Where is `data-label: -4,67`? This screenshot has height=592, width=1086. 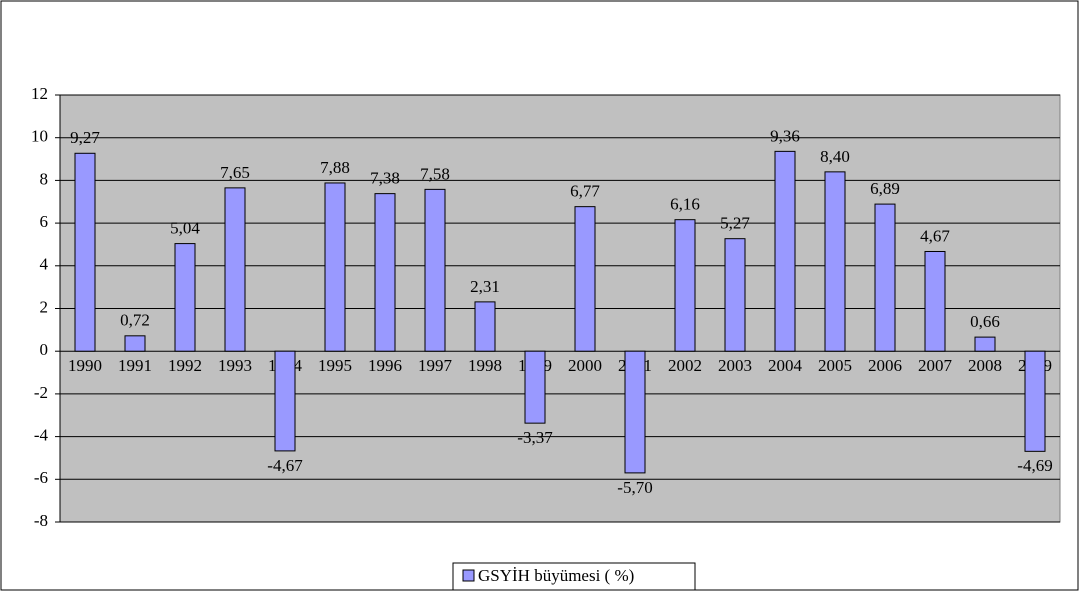
data-label: -4,67 is located at coordinates (285, 465).